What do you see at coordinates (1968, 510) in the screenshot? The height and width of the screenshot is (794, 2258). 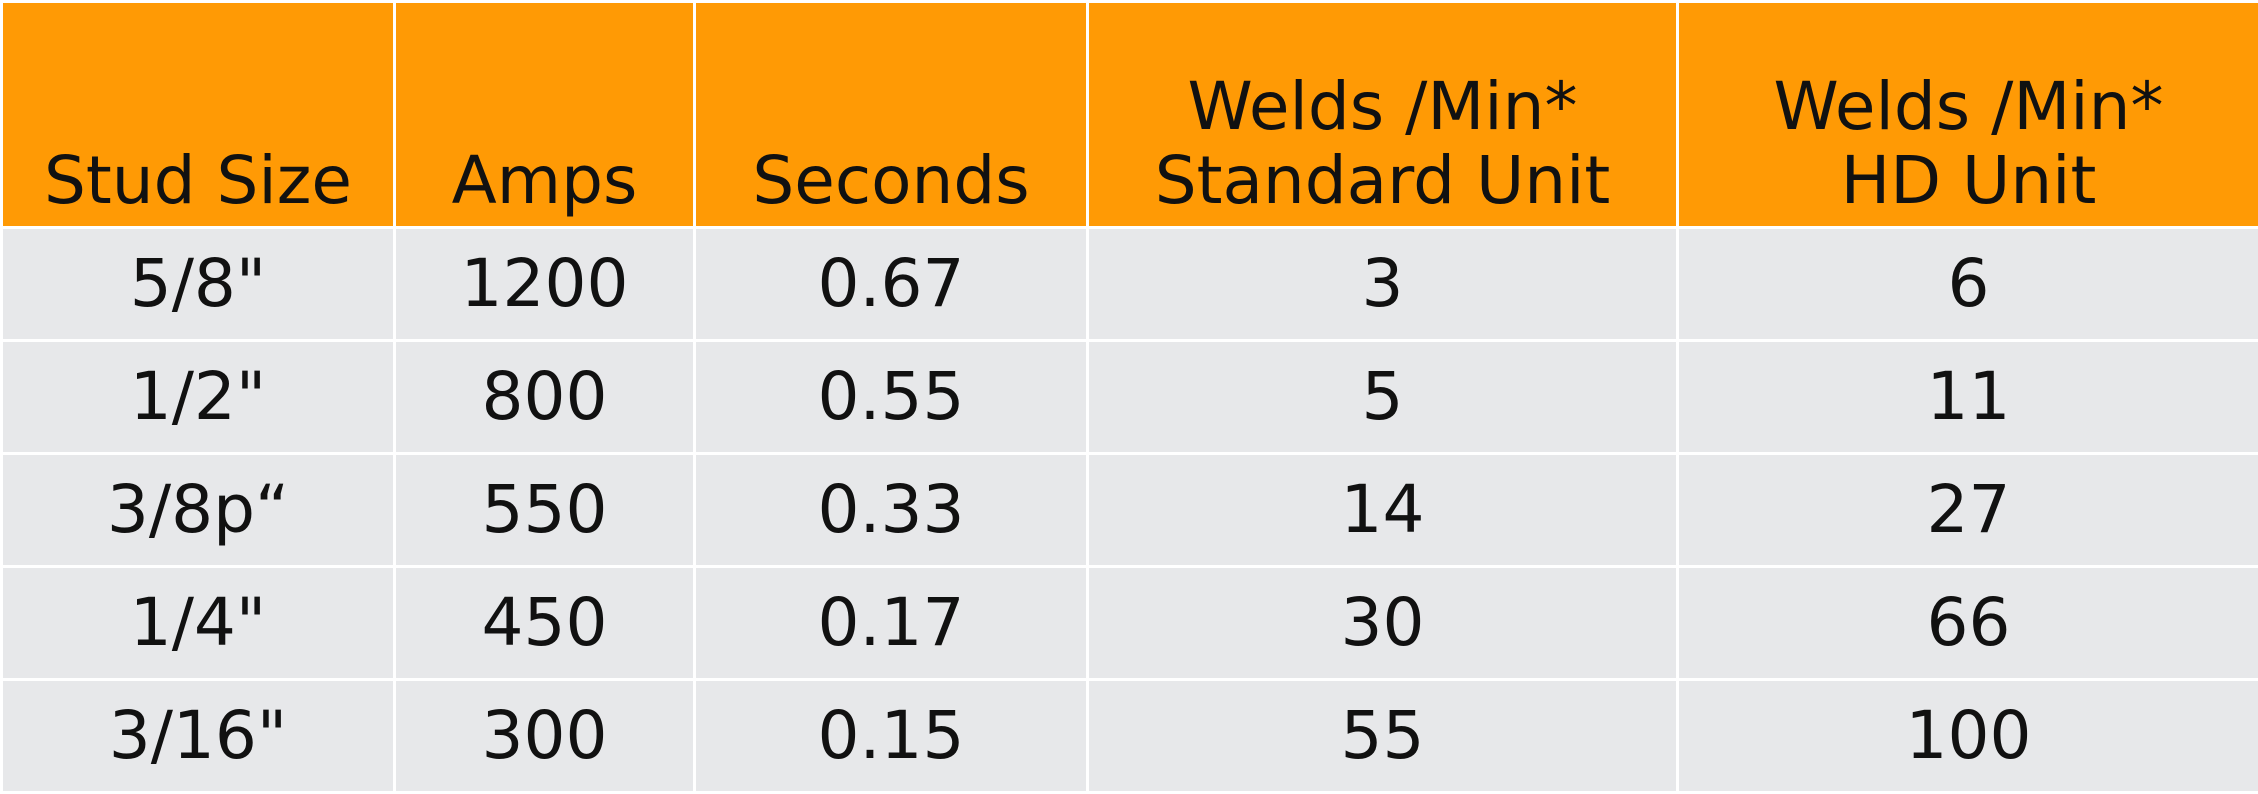 I see `table-cell: 27` at bounding box center [1968, 510].